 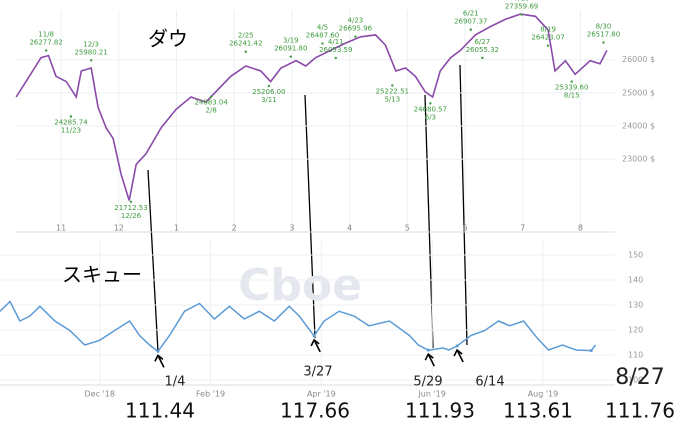 What do you see at coordinates (431, 394) in the screenshot?
I see `x-tick-label: Jun '19` at bounding box center [431, 394].